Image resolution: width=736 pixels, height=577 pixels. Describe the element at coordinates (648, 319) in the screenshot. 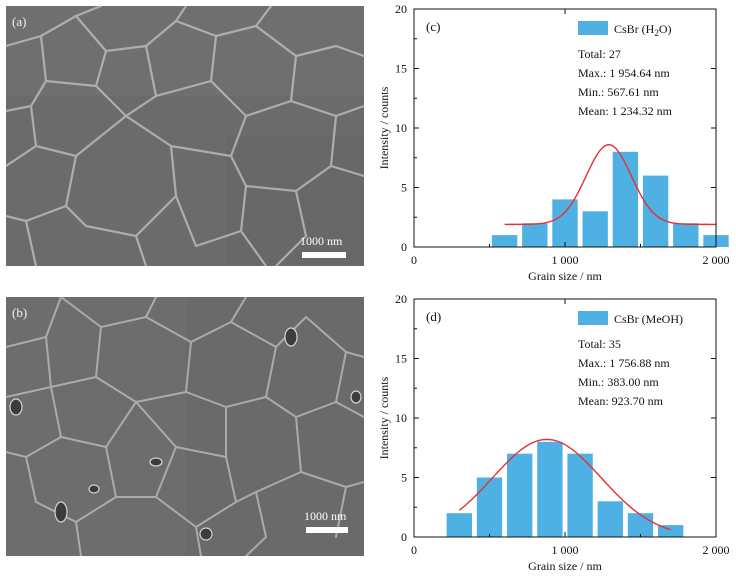

I see `legend-label-1: CsBr (MeOH)` at that location.